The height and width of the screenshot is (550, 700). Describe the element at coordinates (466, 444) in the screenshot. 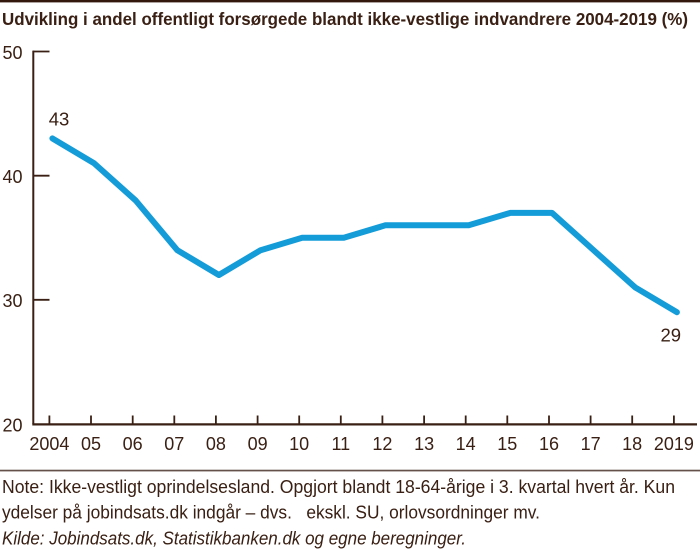

I see `svg-text: 14` at that location.